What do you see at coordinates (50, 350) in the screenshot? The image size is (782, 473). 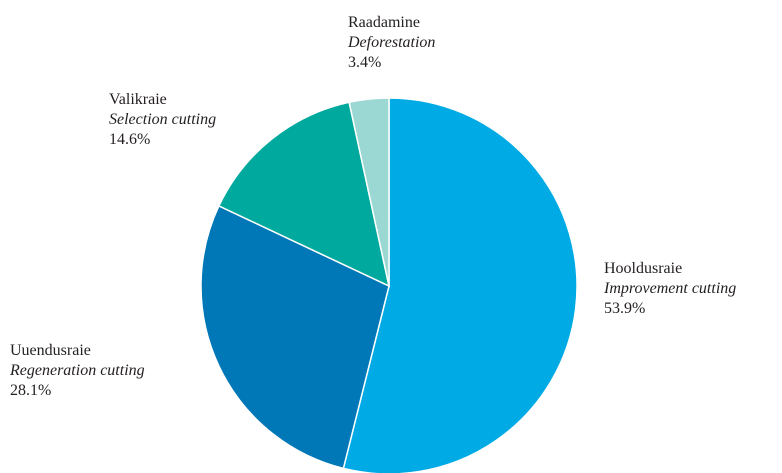 I see `label-regeneration-cutting-et: Uuendusraie` at bounding box center [50, 350].